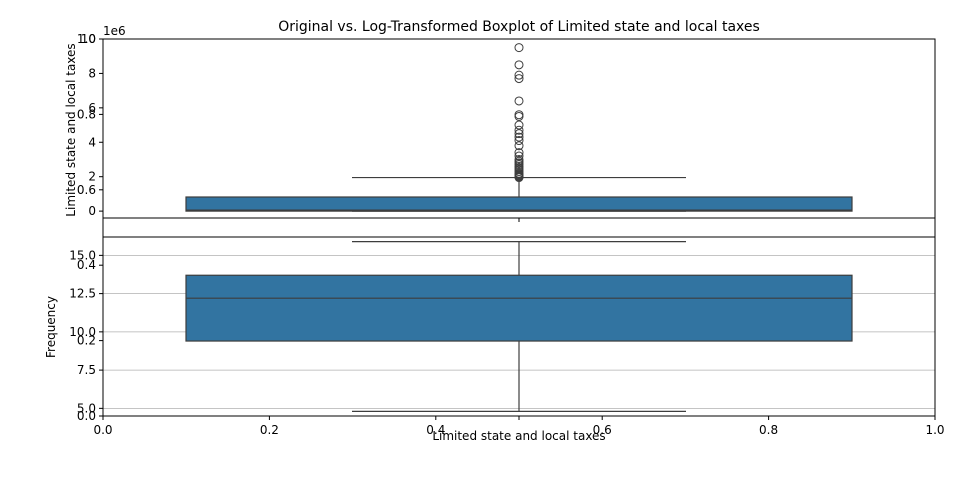 Image resolution: width=960 pixels, height=480 pixels. I want to click on panel-y-tick-label: 10.0, so click(82, 332).